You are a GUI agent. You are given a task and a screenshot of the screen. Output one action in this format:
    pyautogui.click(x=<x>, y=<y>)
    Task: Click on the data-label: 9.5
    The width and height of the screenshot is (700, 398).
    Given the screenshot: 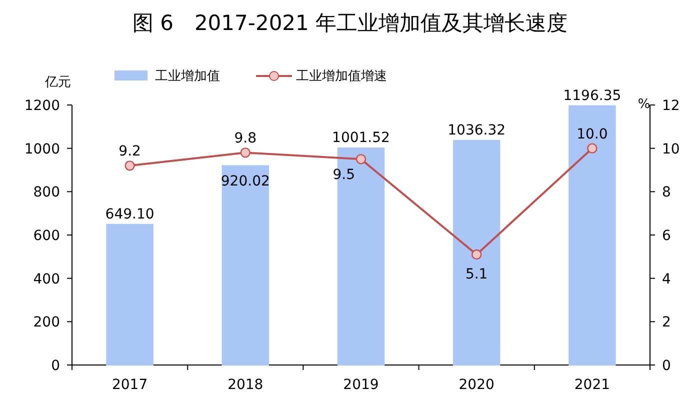 What is the action you would take?
    pyautogui.click(x=343, y=175)
    